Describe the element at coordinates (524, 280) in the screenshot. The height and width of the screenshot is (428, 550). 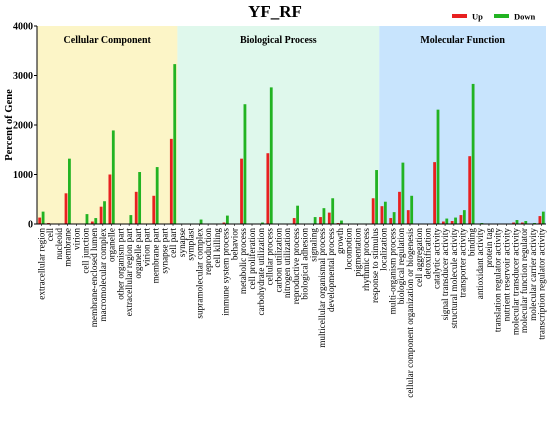
I see `x-tick-label: molecular function regulator` at that location.